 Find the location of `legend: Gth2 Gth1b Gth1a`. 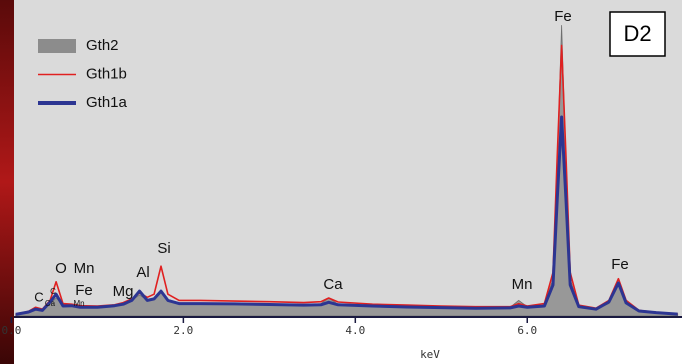

legend: Gth2 Gth1b Gth1a is located at coordinates (83, 74).